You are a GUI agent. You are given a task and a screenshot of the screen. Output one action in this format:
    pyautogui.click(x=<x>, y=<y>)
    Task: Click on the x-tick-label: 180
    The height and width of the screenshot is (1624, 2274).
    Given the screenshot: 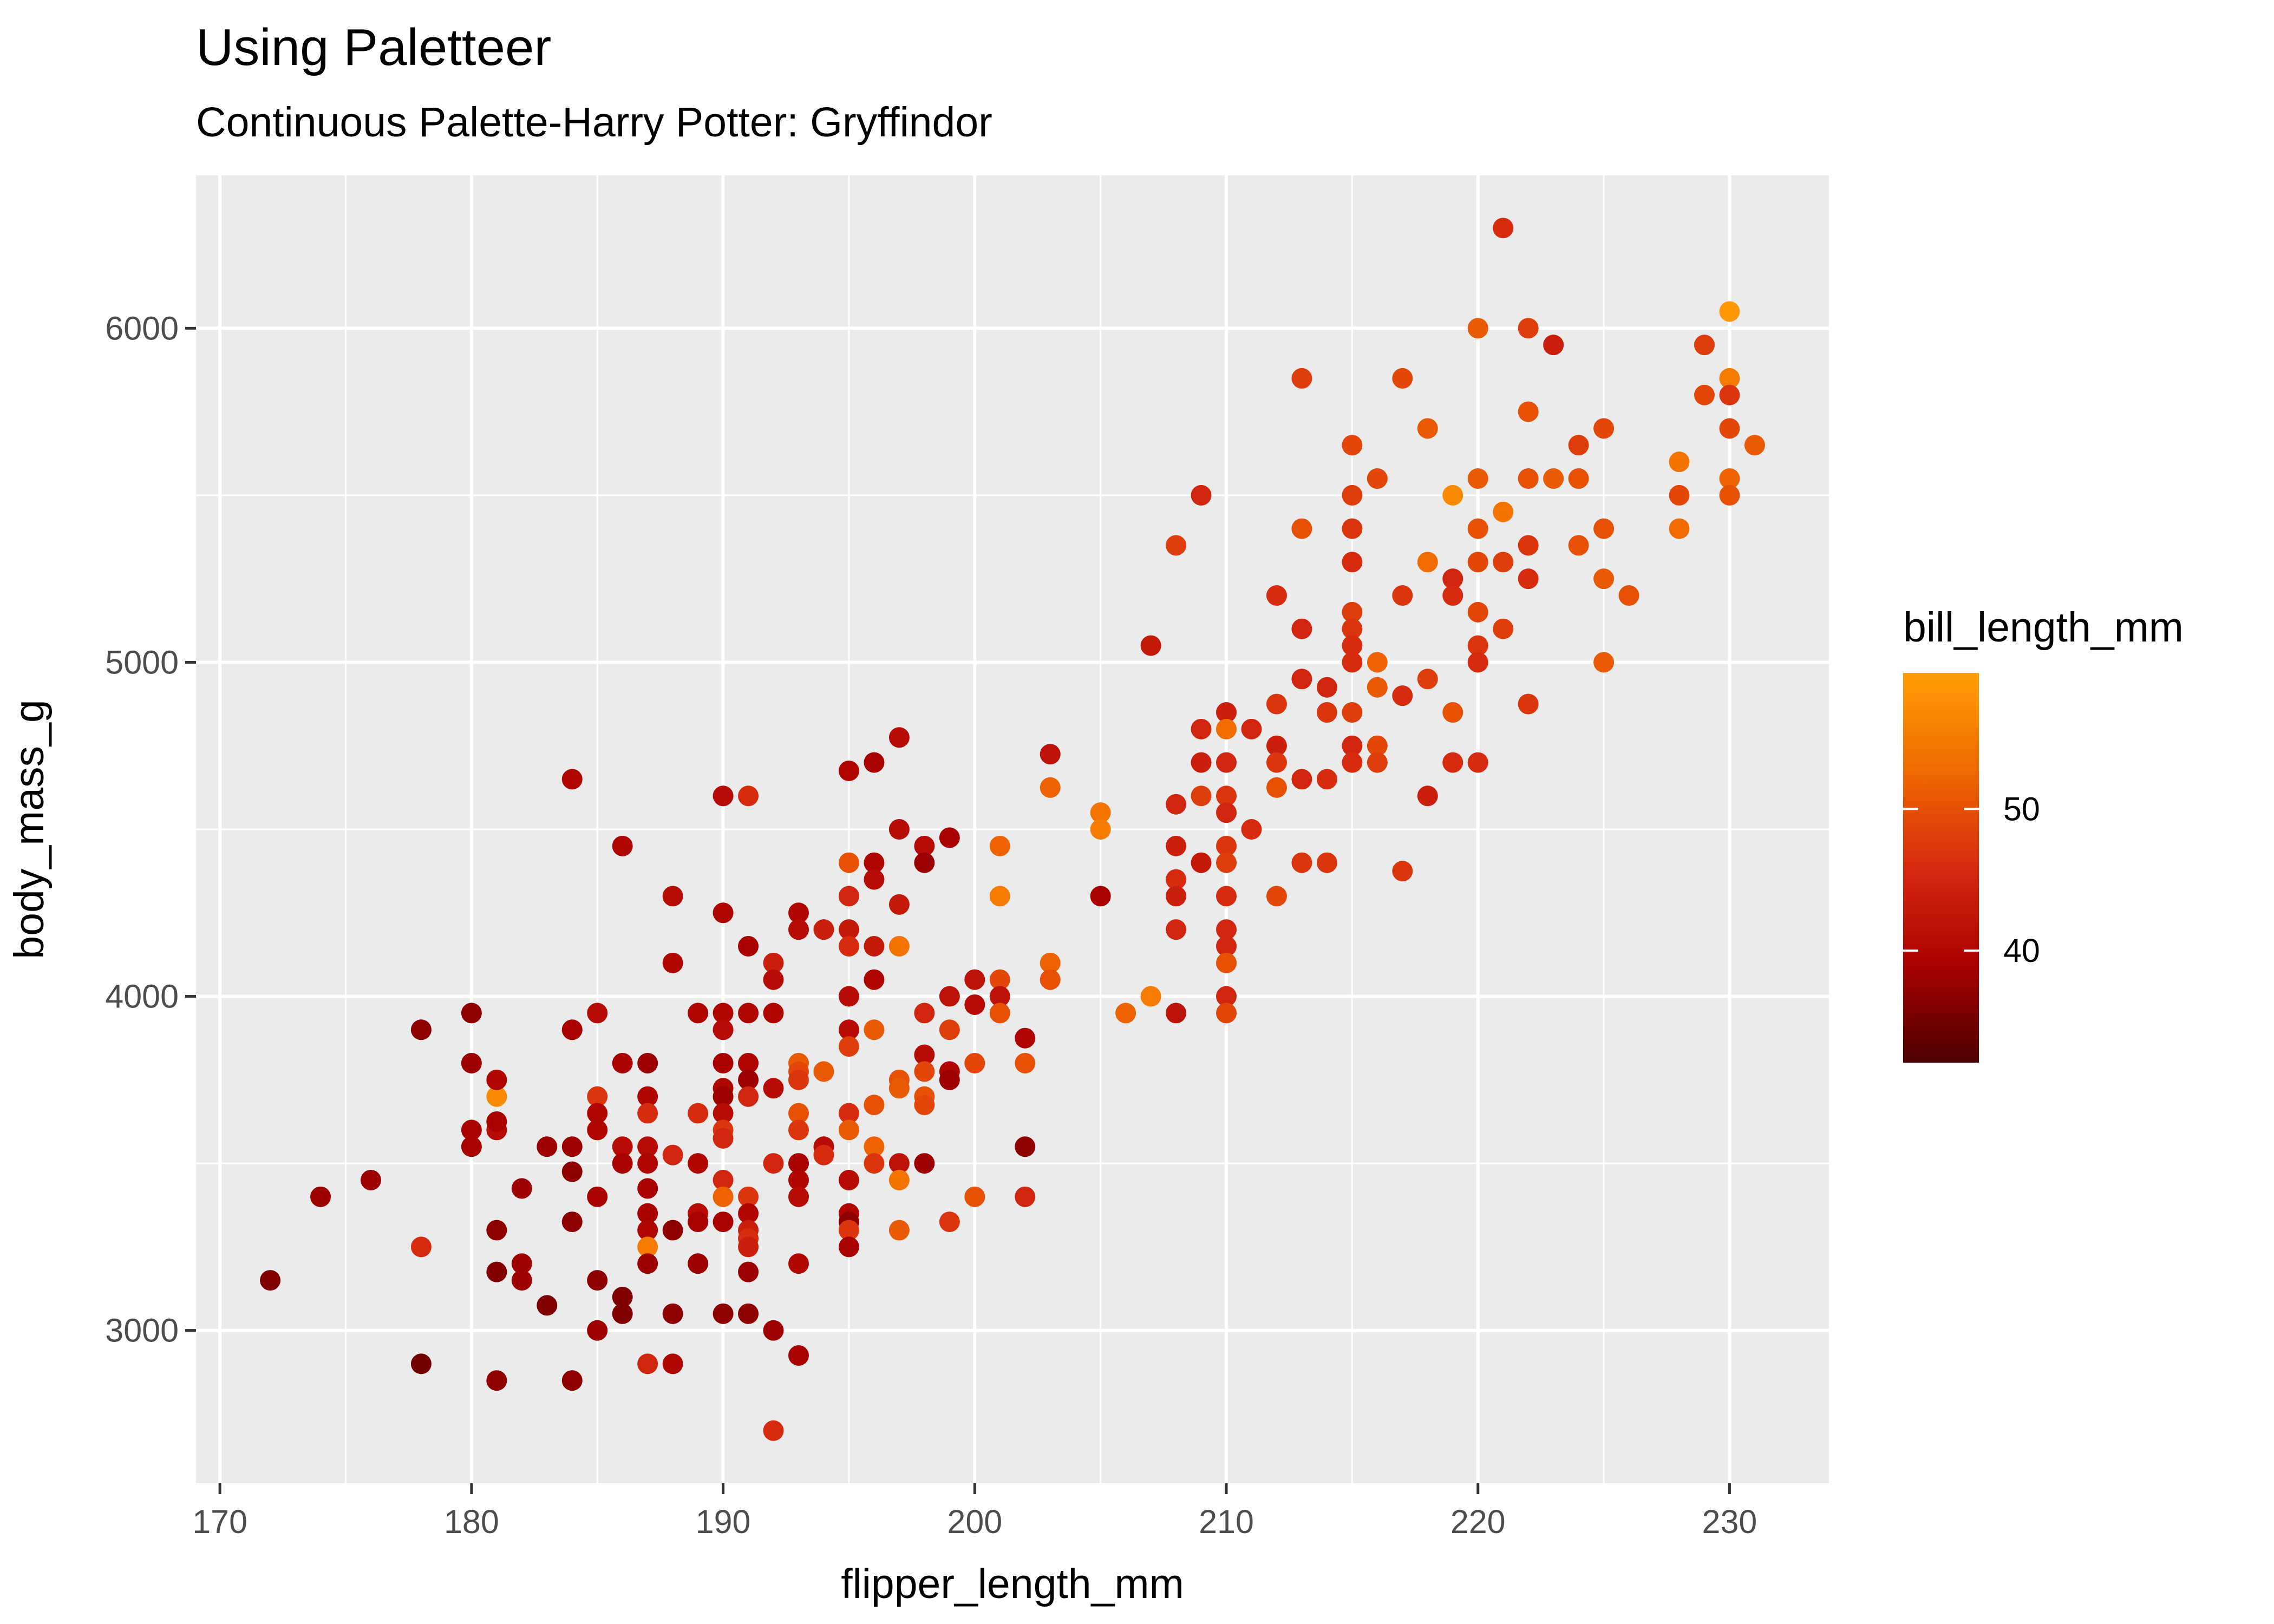 What is the action you would take?
    pyautogui.click(x=472, y=1521)
    